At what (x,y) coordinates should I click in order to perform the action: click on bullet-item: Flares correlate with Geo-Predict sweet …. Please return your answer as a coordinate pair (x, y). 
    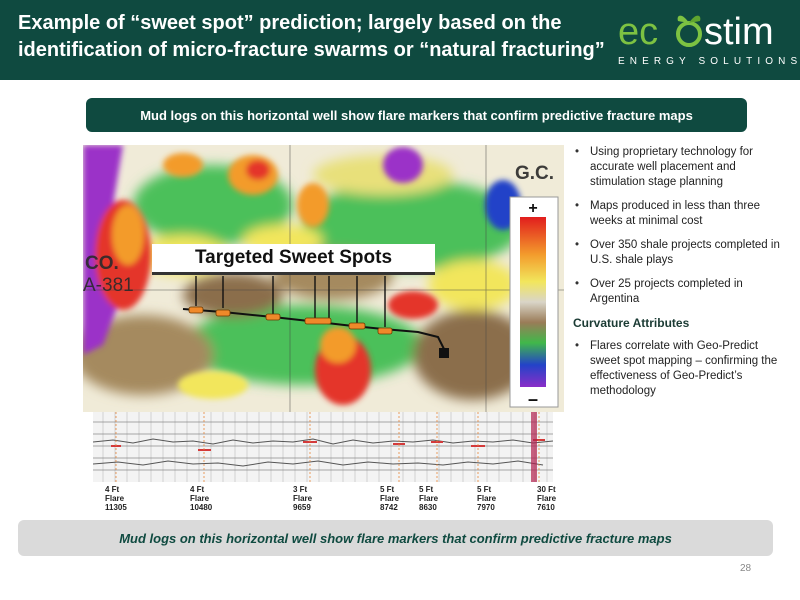
    Looking at the image, I should click on (680, 369).